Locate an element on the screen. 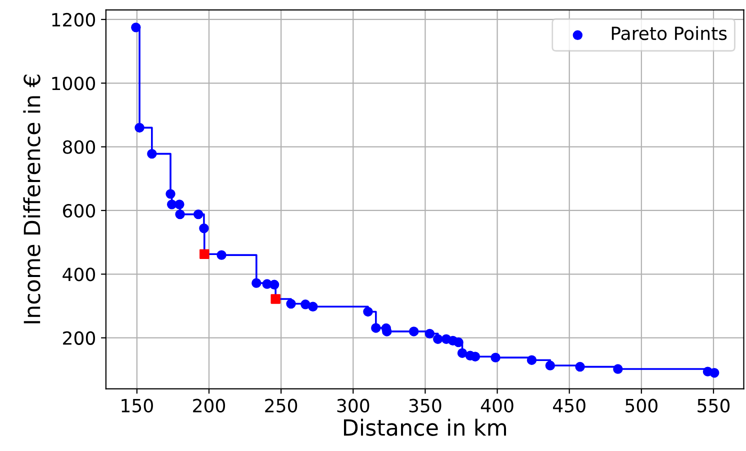 The height and width of the screenshot is (451, 746). x-tick-label: 250 is located at coordinates (281, 405).